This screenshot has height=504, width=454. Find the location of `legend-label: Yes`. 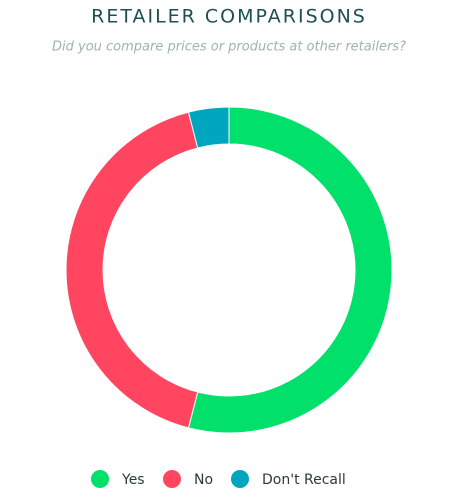

legend-label: Yes is located at coordinates (133, 480).